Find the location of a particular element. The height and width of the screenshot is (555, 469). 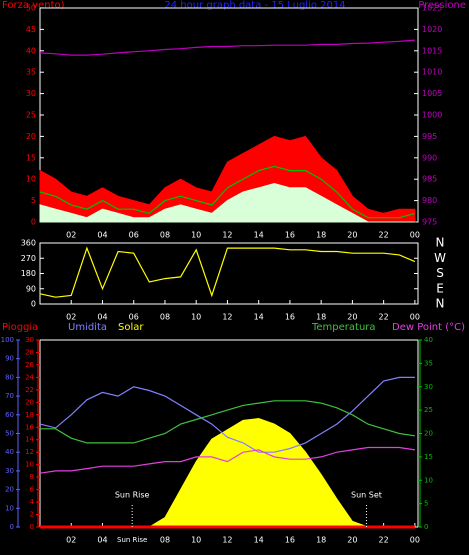

y-tick-label: 45 is located at coordinates (31, 29).